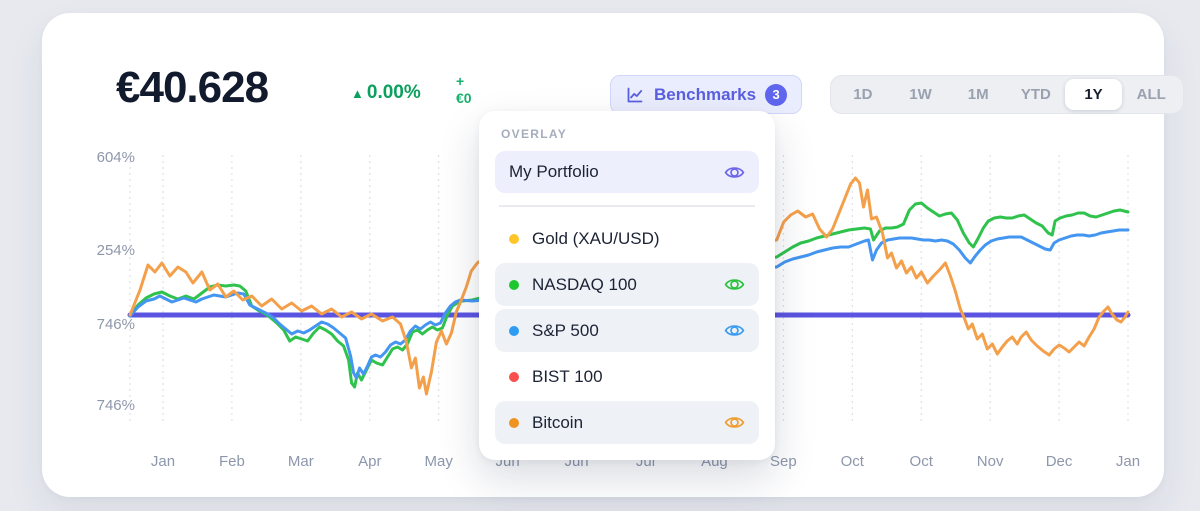 The width and height of the screenshot is (1200, 511). Describe the element at coordinates (1059, 461) in the screenshot. I see `x-tick-label: Dec` at that location.